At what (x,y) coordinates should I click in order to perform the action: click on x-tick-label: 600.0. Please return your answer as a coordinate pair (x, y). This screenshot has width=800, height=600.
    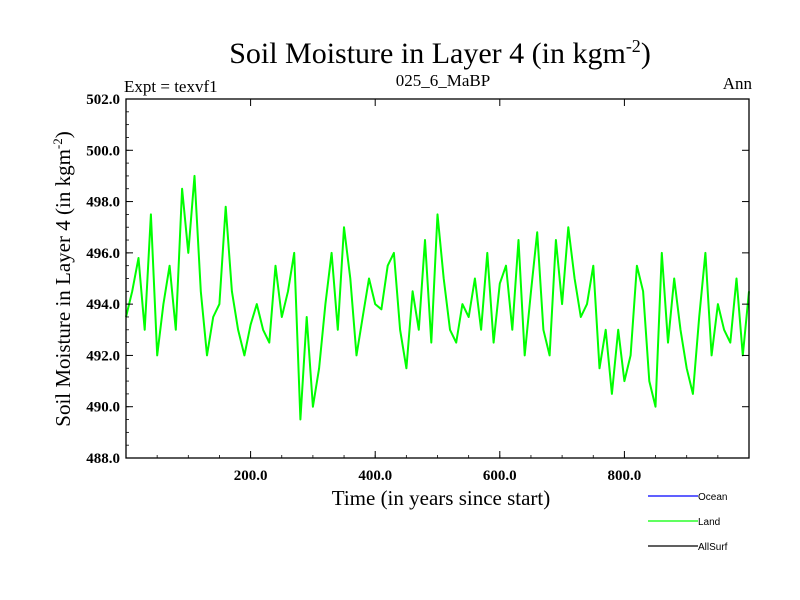
    Looking at the image, I should click on (500, 476).